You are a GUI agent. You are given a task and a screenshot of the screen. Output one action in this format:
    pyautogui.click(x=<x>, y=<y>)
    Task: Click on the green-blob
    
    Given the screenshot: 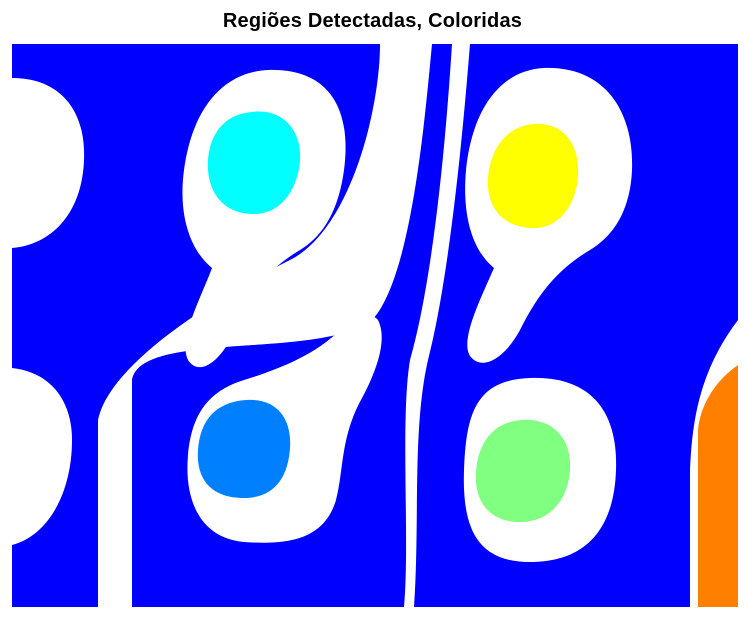 What is the action you would take?
    pyautogui.click(x=523, y=470)
    